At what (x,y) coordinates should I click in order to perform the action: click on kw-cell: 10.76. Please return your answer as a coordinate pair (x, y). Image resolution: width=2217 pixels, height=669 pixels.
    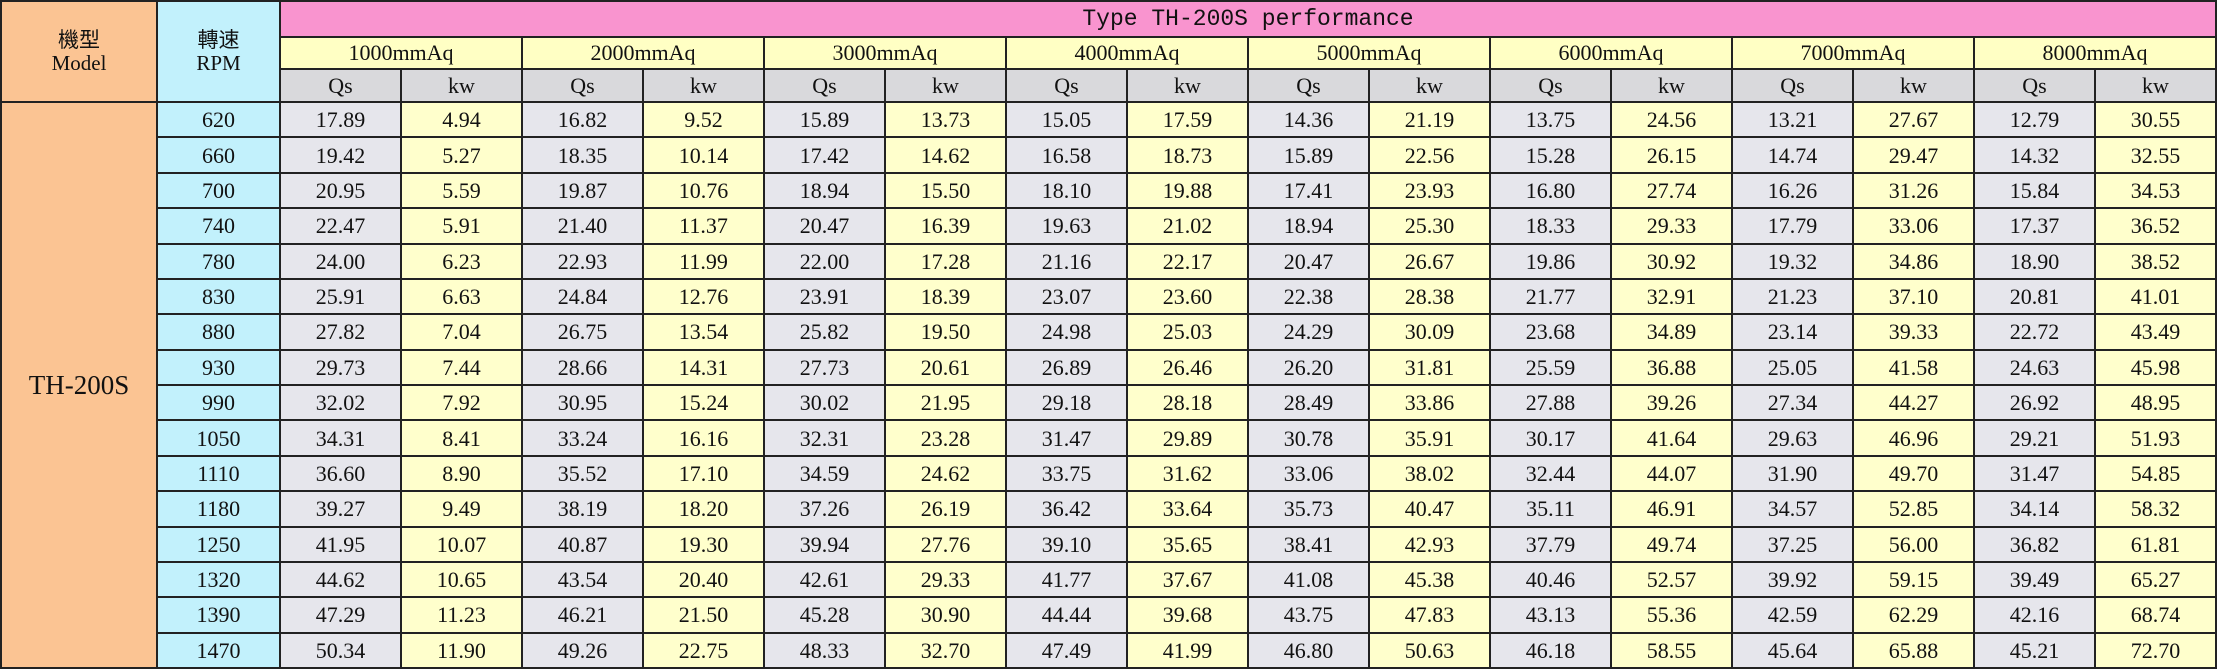
    Looking at the image, I should click on (703, 190).